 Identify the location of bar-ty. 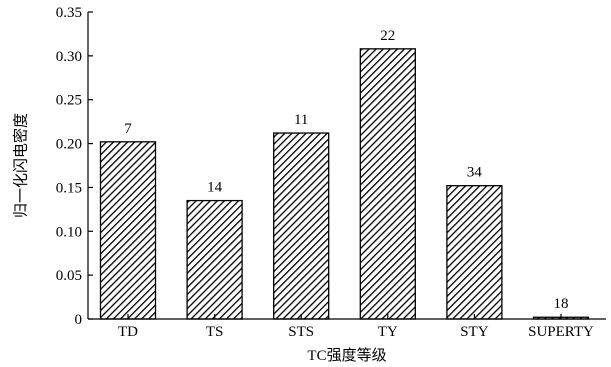
(387, 184).